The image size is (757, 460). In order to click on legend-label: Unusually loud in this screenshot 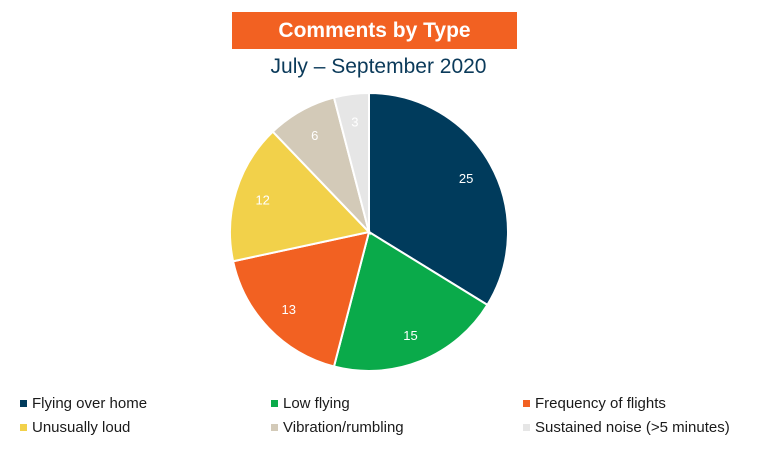, I will do `click(81, 427)`.